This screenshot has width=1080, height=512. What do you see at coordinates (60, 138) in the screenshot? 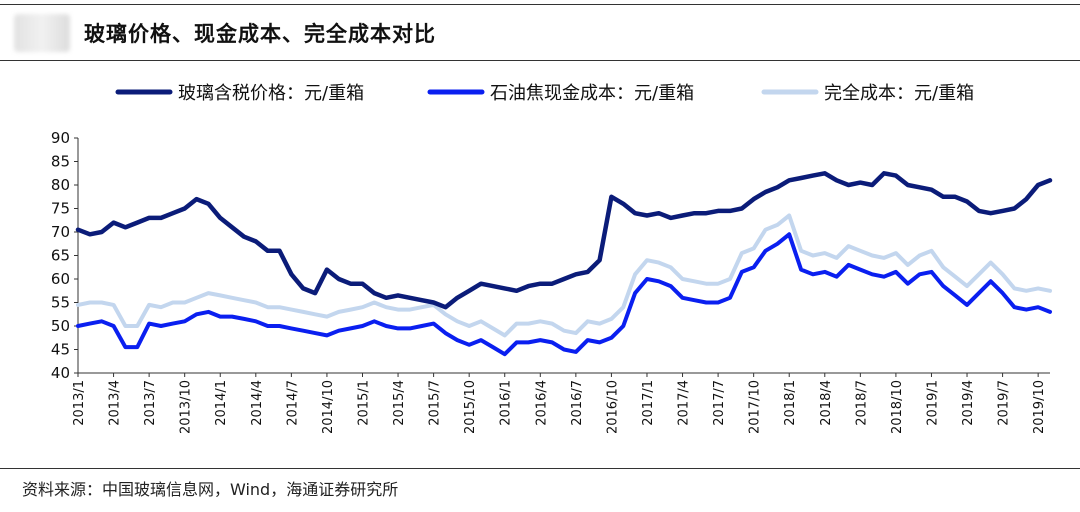
I see `y-tick-label: 90` at bounding box center [60, 138].